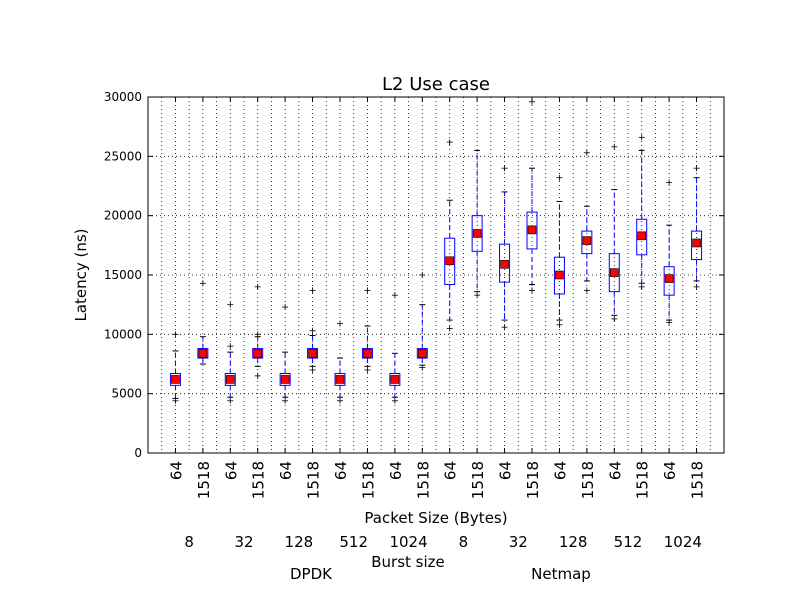  What do you see at coordinates (561, 574) in the screenshot?
I see `group-label-netmap: Netmap` at bounding box center [561, 574].